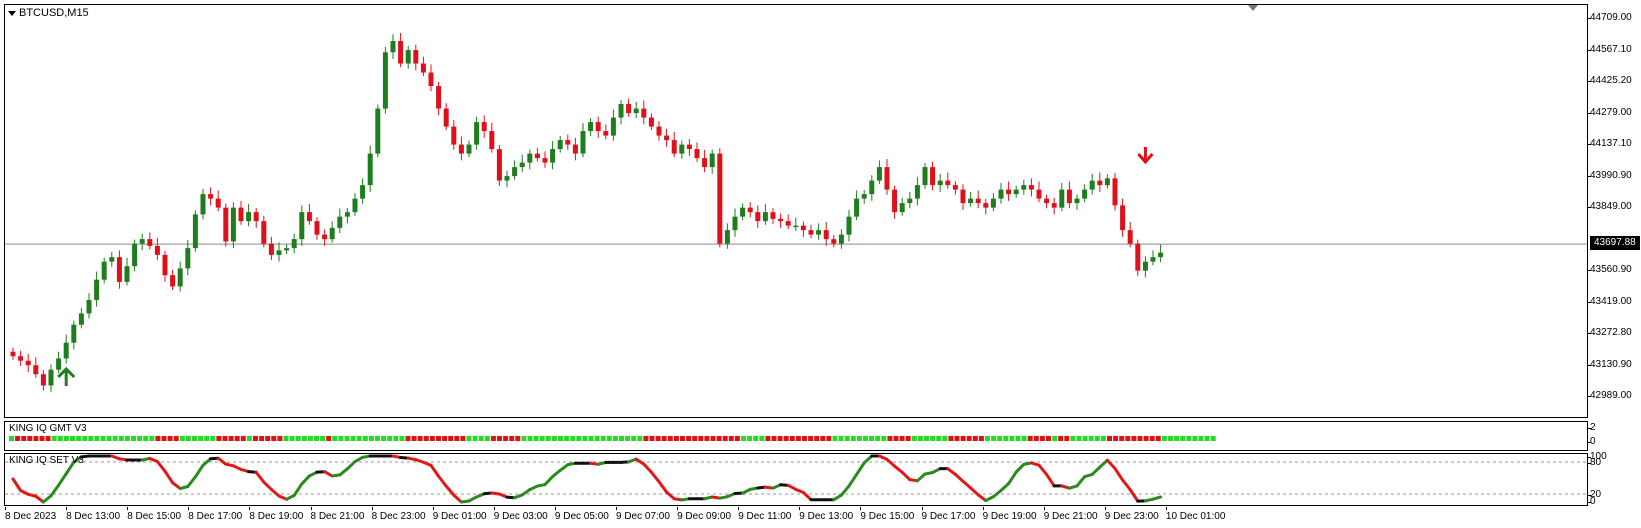 The image size is (1641, 528). Describe the element at coordinates (12, 13) in the screenshot. I see `symbol-dropdown-icon` at that location.